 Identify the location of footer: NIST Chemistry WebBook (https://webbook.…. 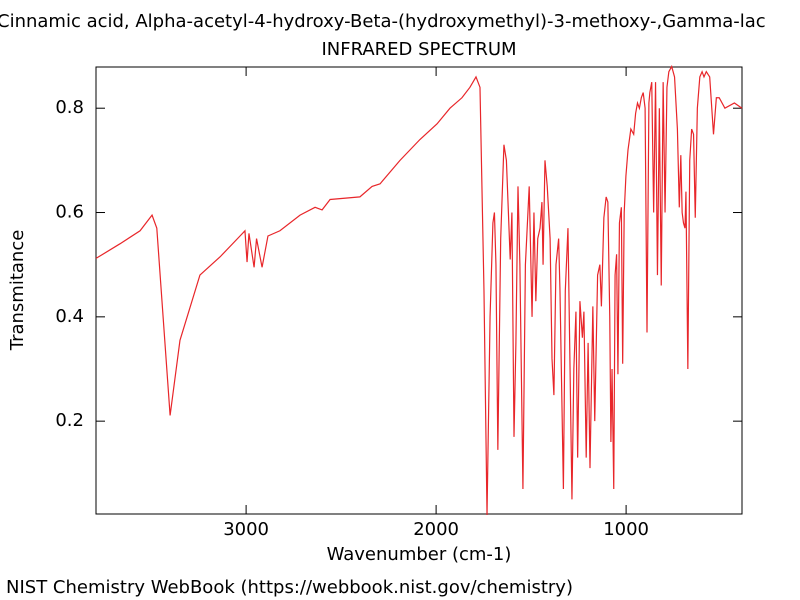
(289, 587).